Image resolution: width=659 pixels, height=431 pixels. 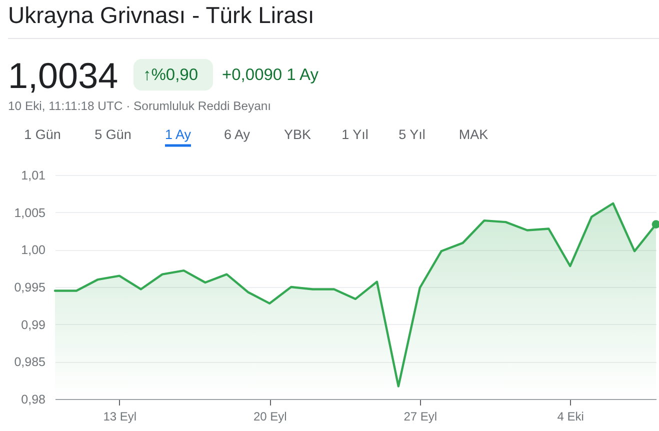 I want to click on chart-title: Ukrayna Grivnası - Türk Lirası, so click(x=161, y=15).